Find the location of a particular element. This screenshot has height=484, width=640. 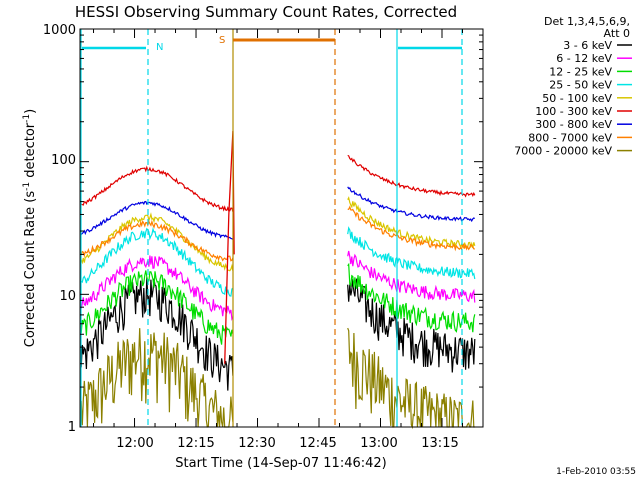

saa-marker-label: S is located at coordinates (222, 40).